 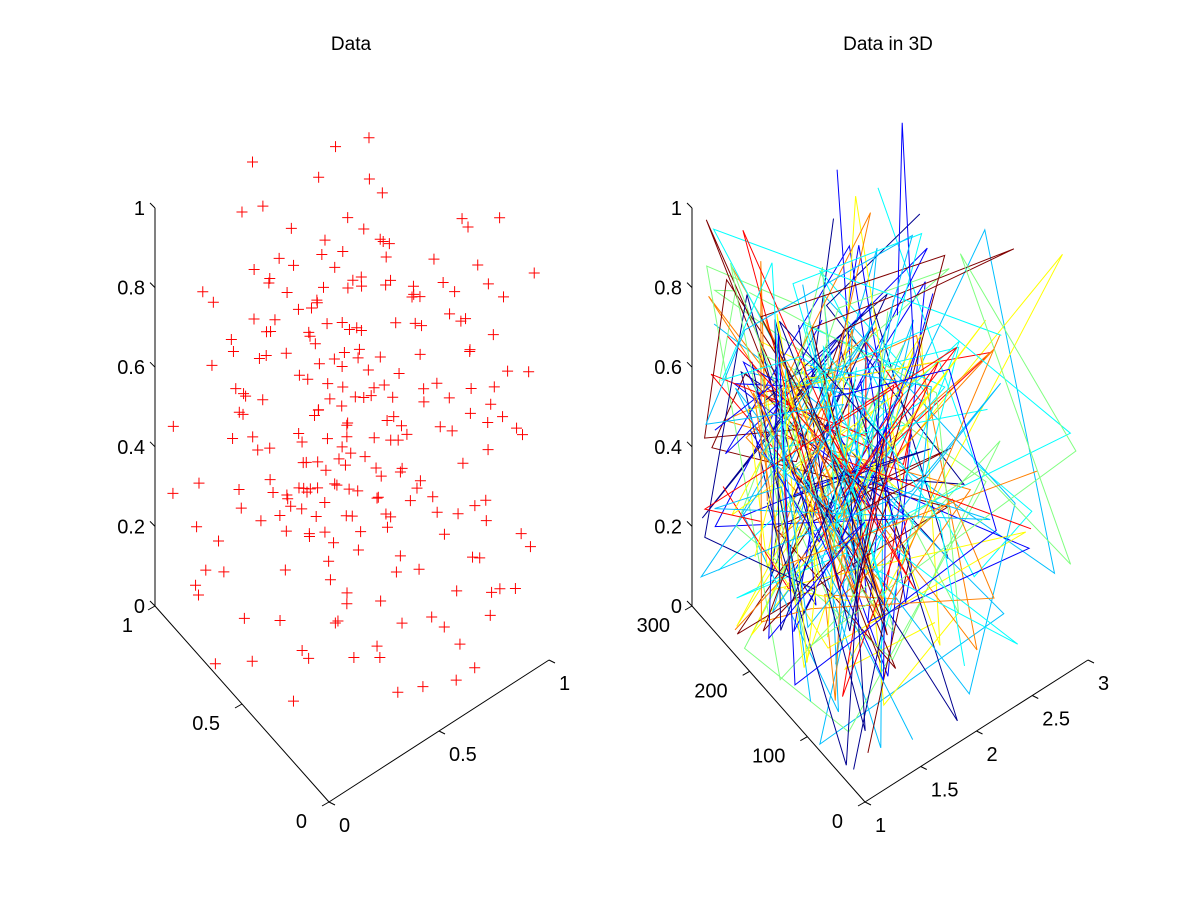 I want to click on scatter-z-ticks: 0 0.2 0.4 0.6 0.8 1, so click(x=136, y=408).